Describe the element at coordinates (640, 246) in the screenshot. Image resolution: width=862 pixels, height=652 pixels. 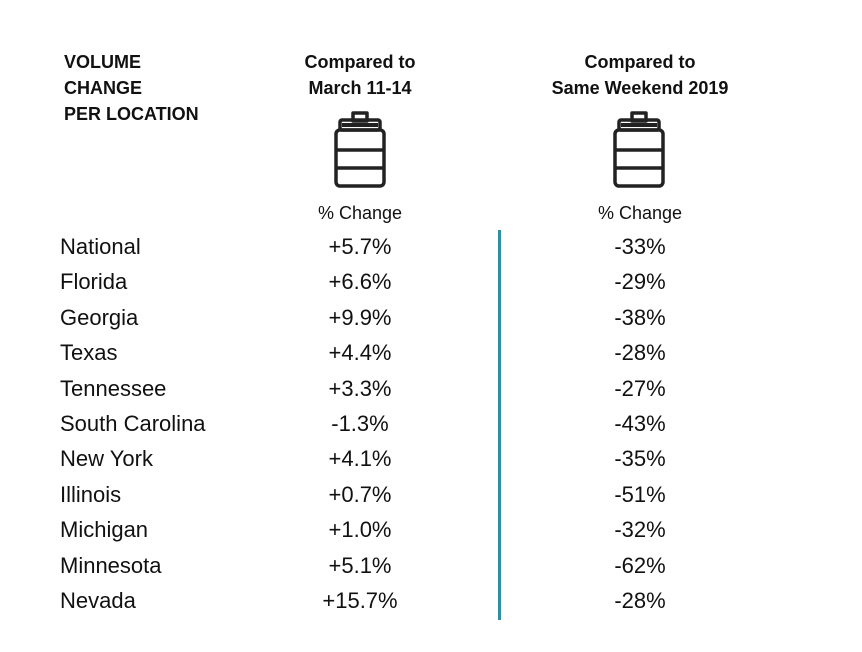
I see `change-vs-2019: -33%` at that location.